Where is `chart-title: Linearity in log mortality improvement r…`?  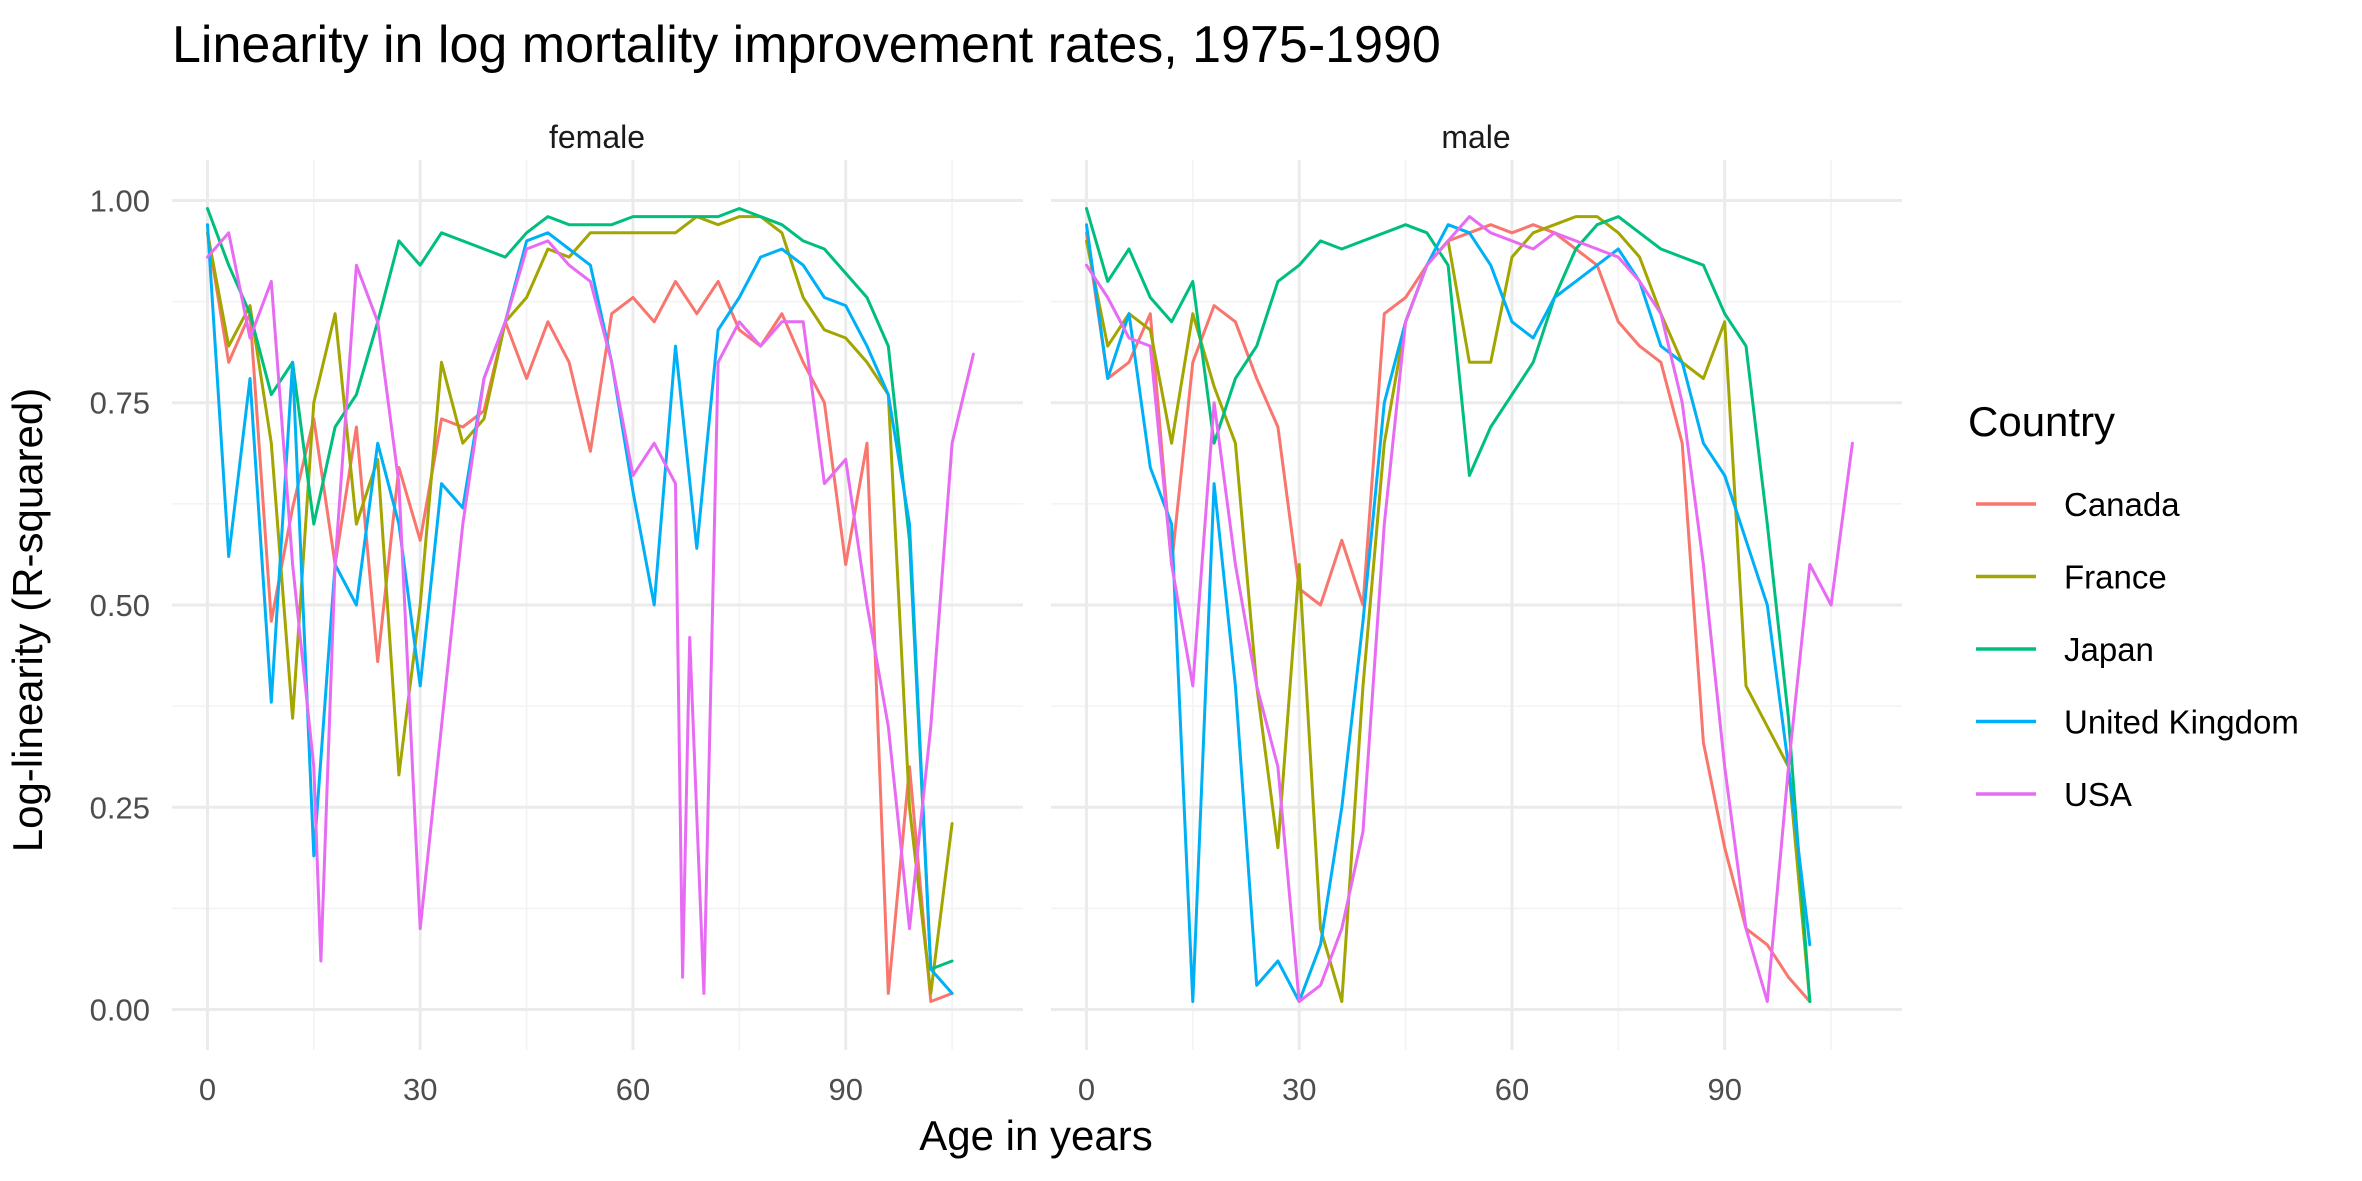 chart-title: Linearity in log mortality improvement r… is located at coordinates (806, 45).